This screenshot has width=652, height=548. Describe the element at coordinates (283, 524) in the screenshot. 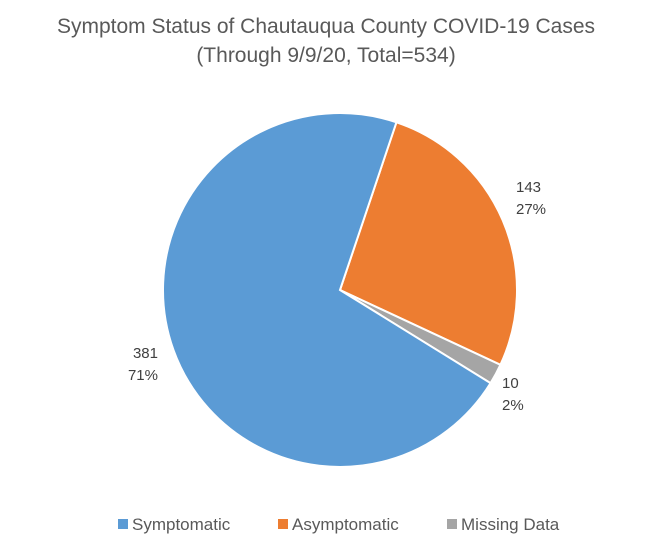

I see `legend-swatch-asymptomatic` at that location.